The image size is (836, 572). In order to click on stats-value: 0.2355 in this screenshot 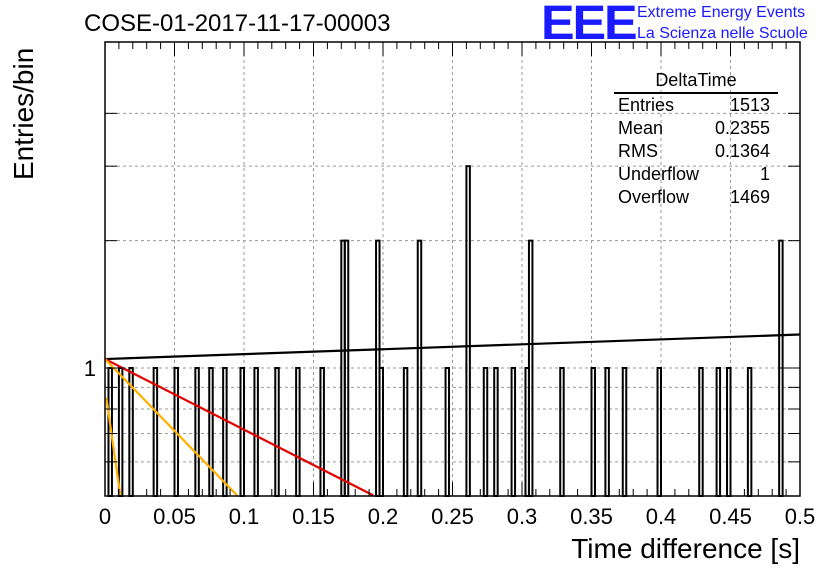, I will do `click(742, 128)`.